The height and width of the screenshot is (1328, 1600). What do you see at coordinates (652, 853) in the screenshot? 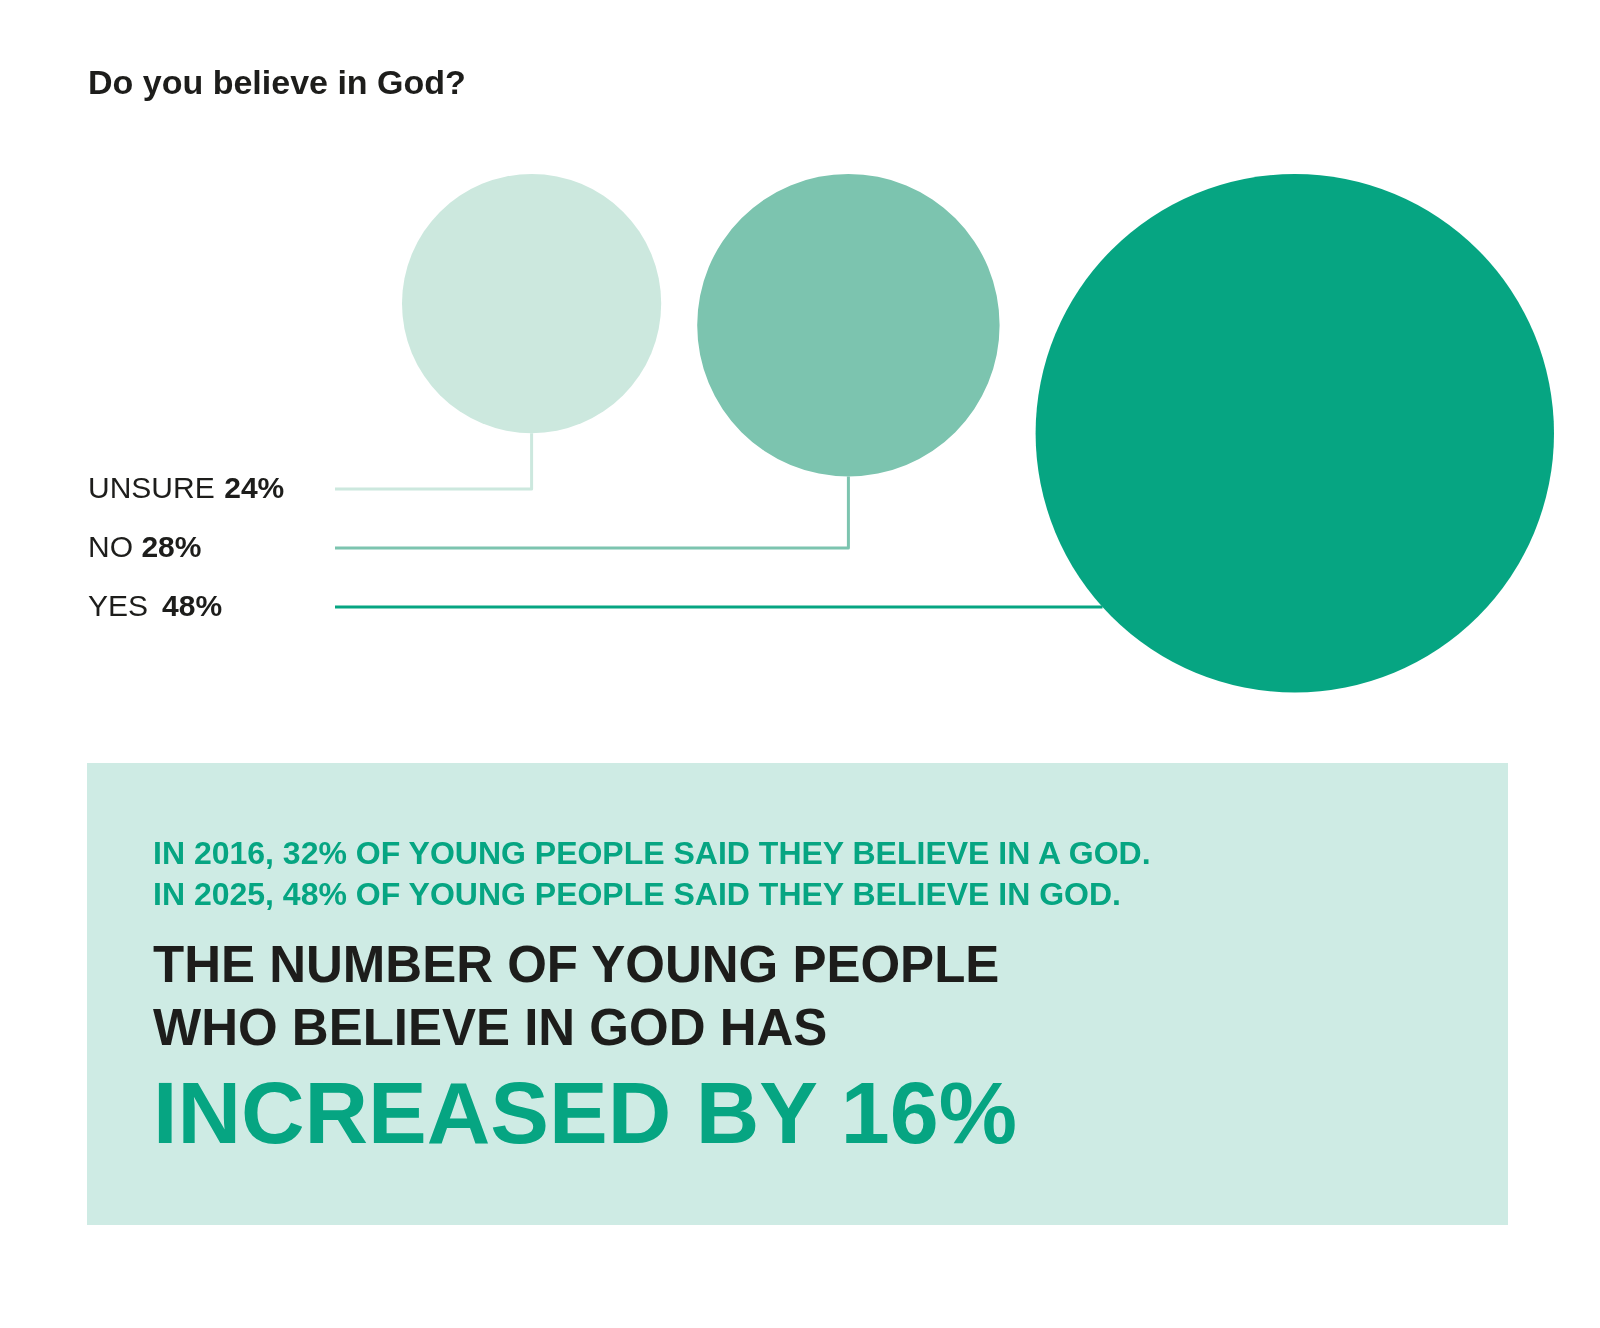
I see `text: IN 2016, 32% OF YOUNG PEOPLE SAID THEY BELIEVE IN A GOD.` at bounding box center [652, 853].